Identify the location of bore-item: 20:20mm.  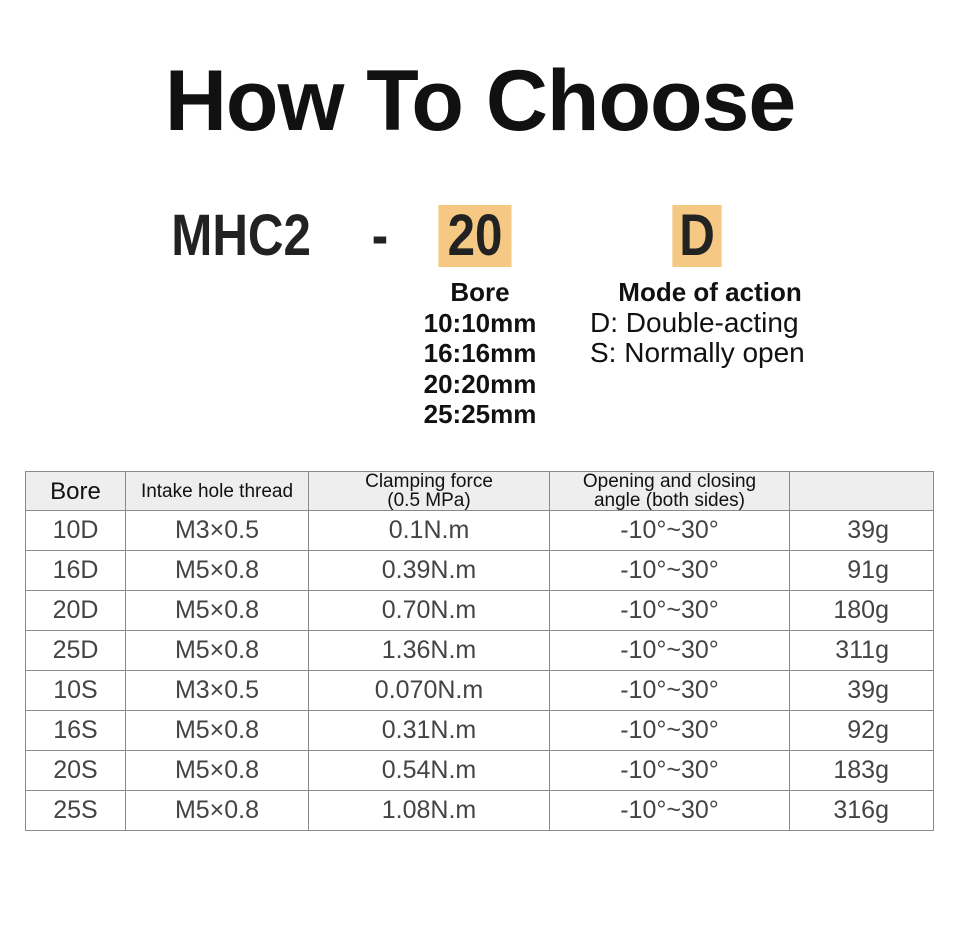
(480, 383).